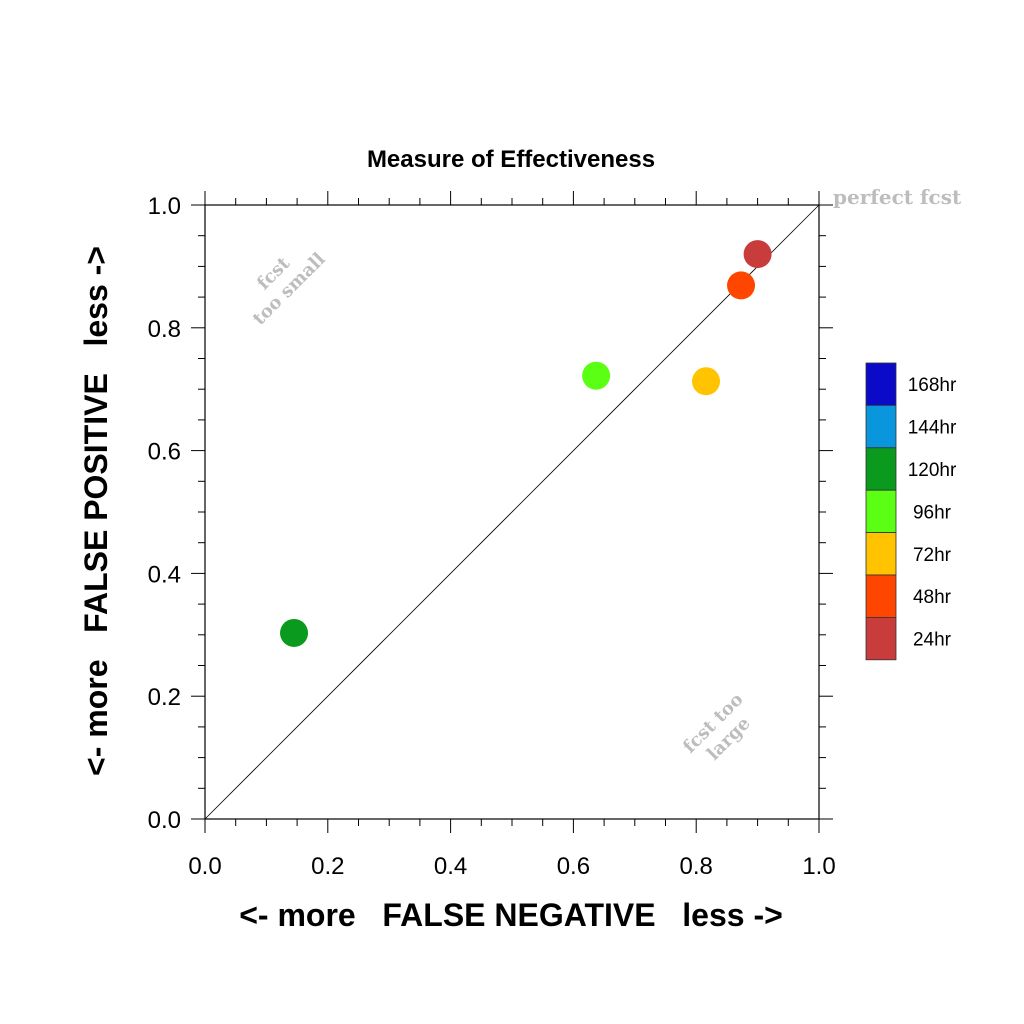 The height and width of the screenshot is (1024, 1024). What do you see at coordinates (717, 727) in the screenshot?
I see `too-large-annotation: fcst too large` at bounding box center [717, 727].